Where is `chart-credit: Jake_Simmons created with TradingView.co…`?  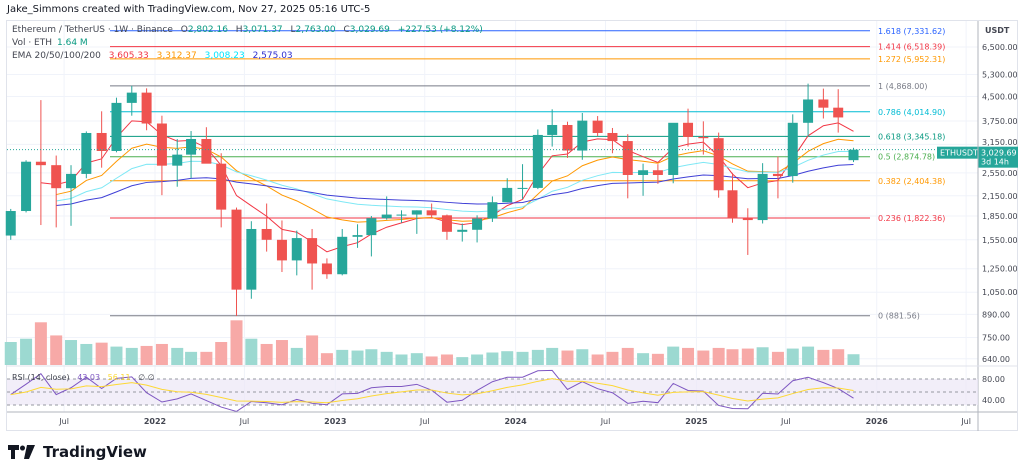 chart-credit: Jake_Simmons created with TradingView.co… is located at coordinates (189, 9).